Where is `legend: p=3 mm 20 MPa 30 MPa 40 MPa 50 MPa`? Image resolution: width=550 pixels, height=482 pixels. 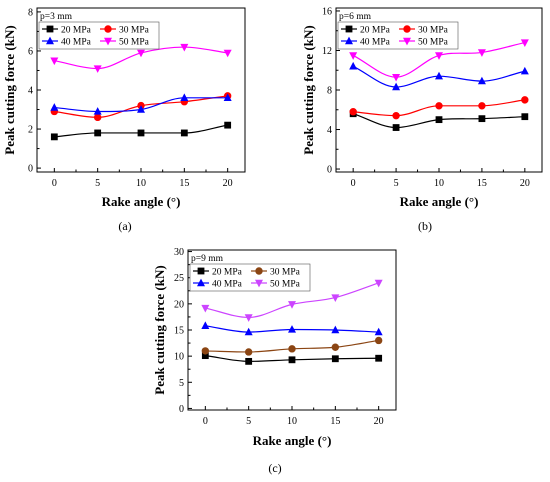
legend: p=3 mm 20 MPa 30 MPa 40 MPa 50 MPa is located at coordinates (99, 31).